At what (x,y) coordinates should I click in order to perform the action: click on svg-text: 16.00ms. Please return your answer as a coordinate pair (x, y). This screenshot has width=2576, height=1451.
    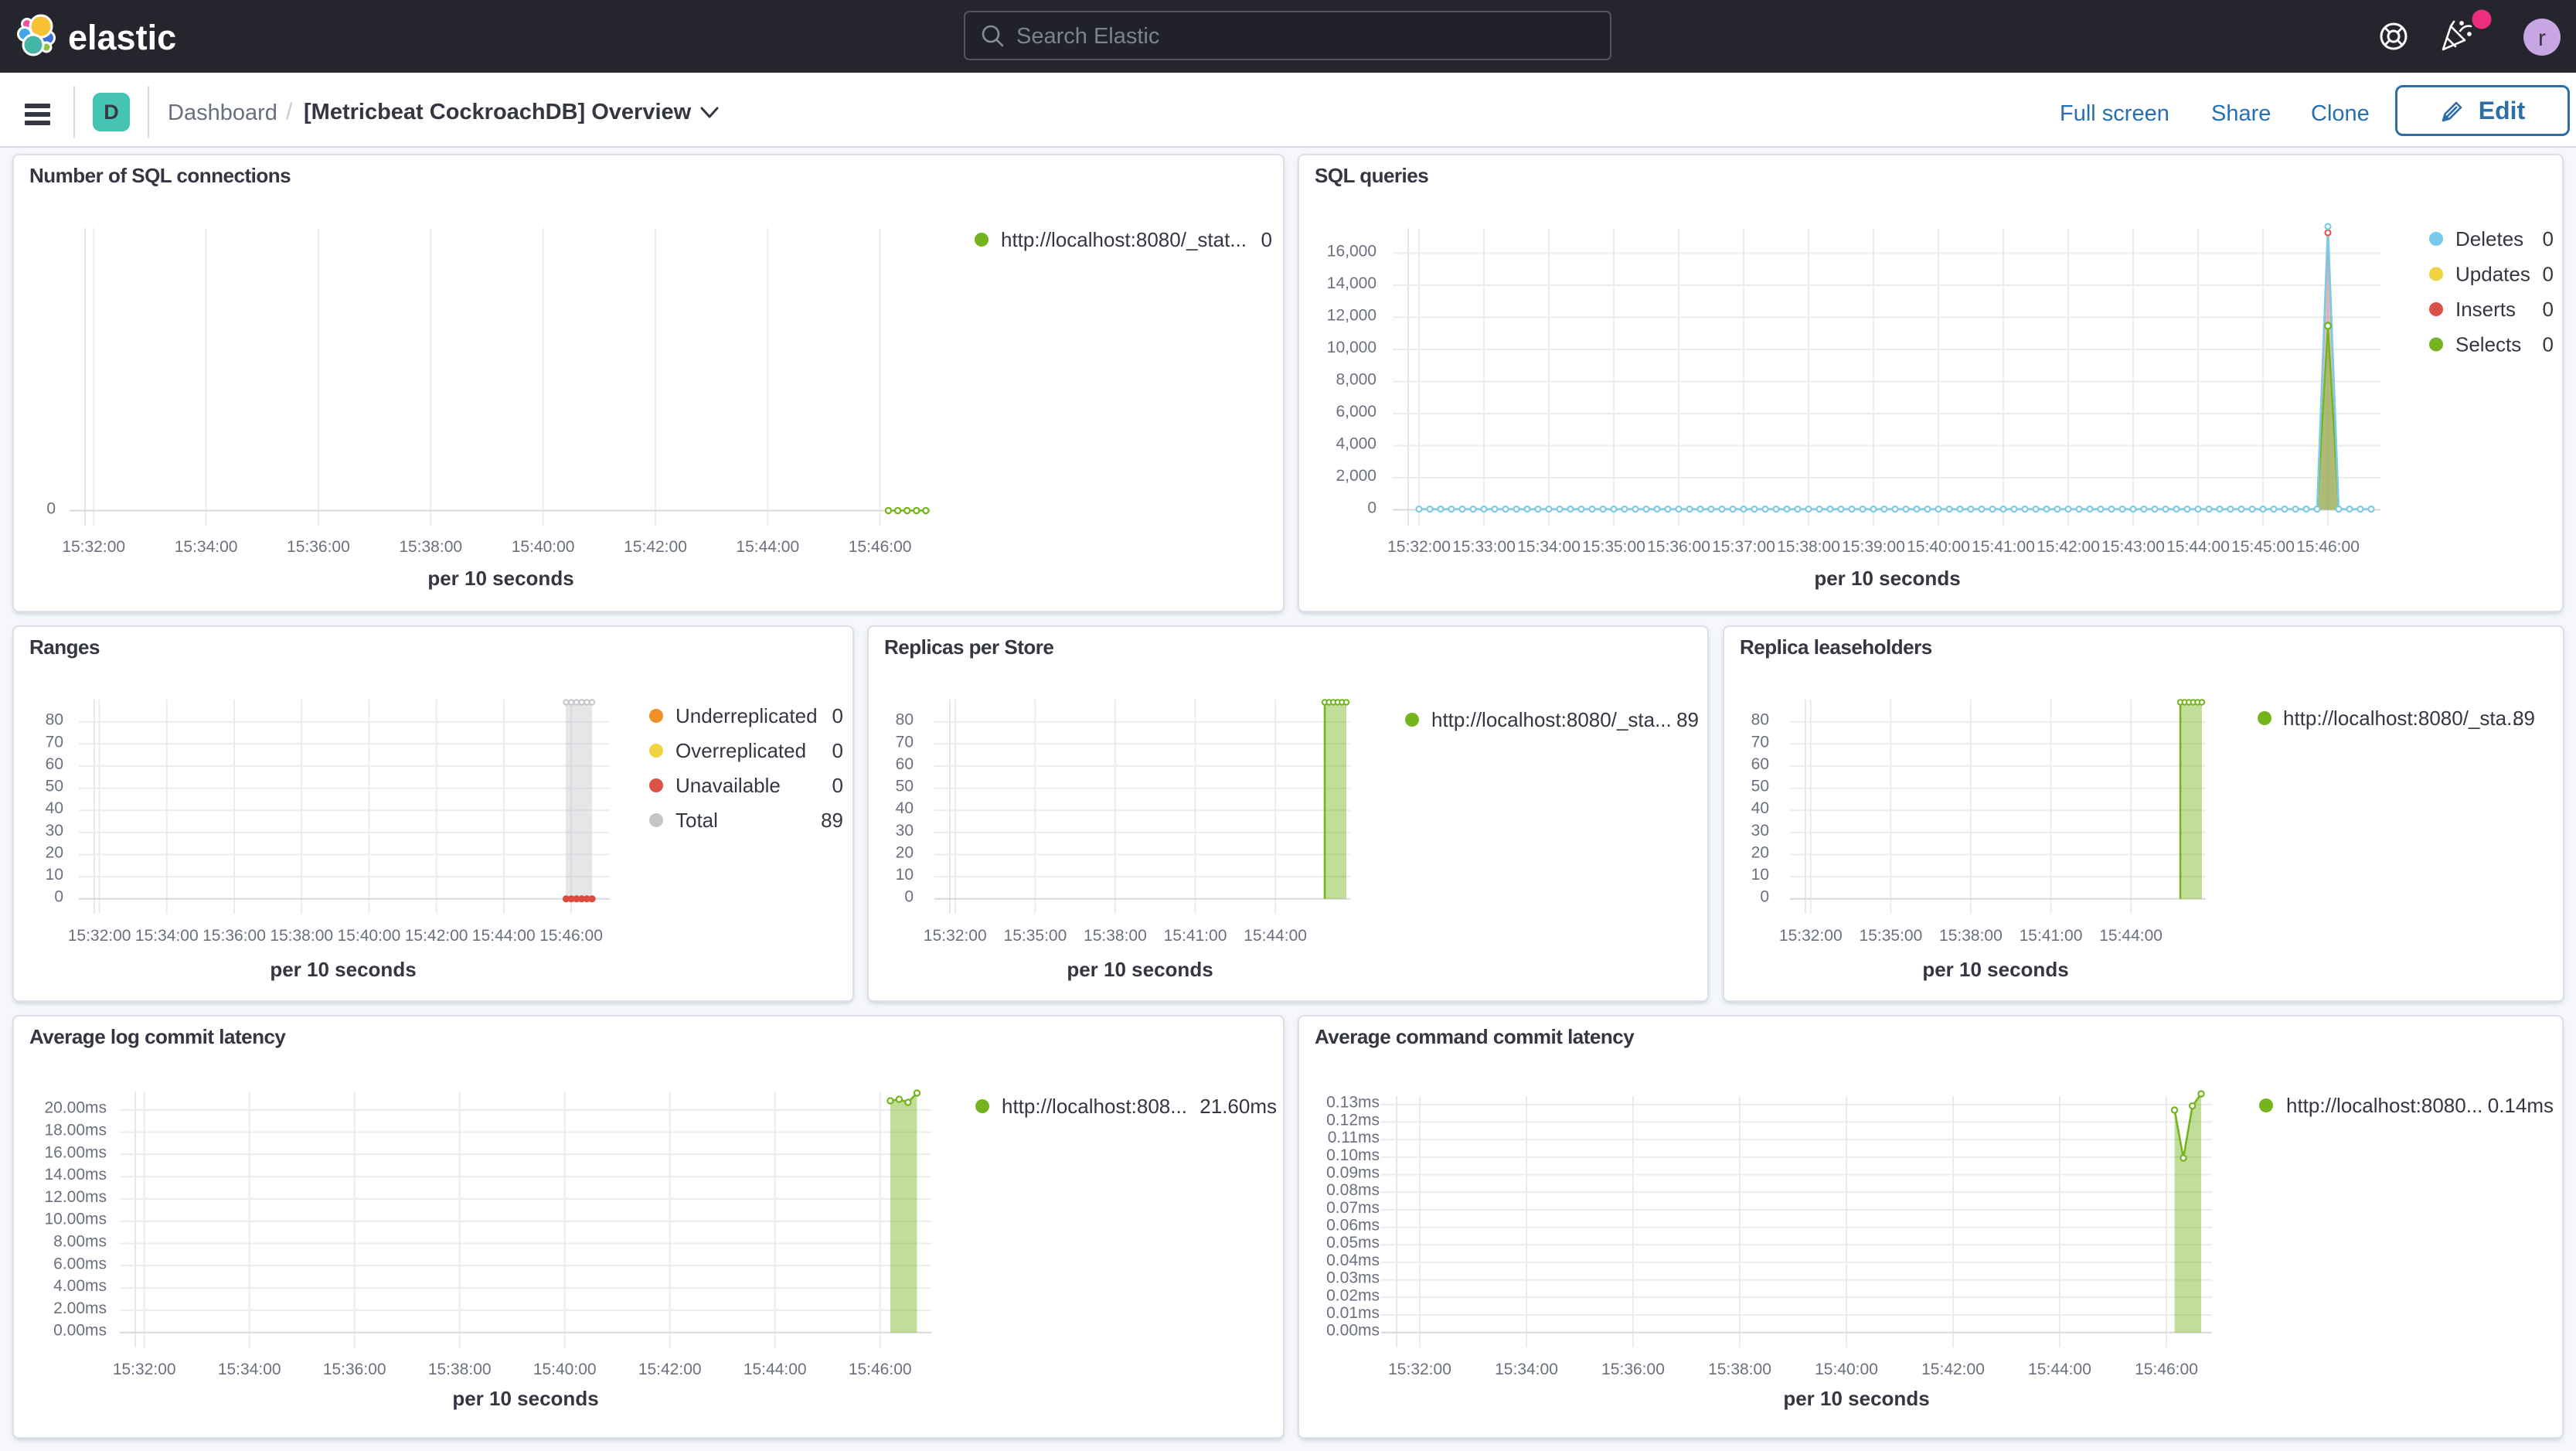
    Looking at the image, I should click on (75, 1152).